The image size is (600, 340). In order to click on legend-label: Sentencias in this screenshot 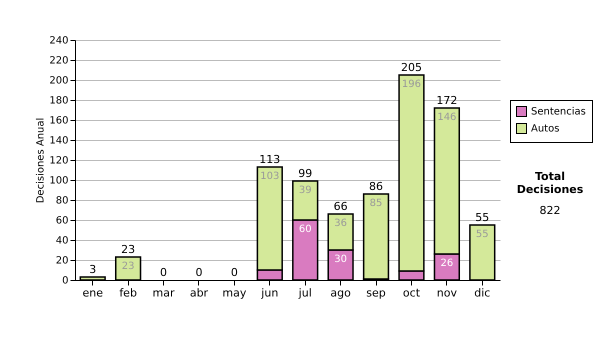, I will do `click(558, 112)`.